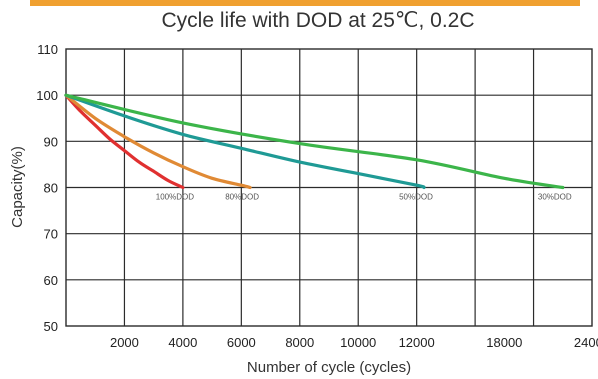 The width and height of the screenshot is (598, 379). I want to click on series-label-80pct-dod: 80%DOD, so click(242, 197).